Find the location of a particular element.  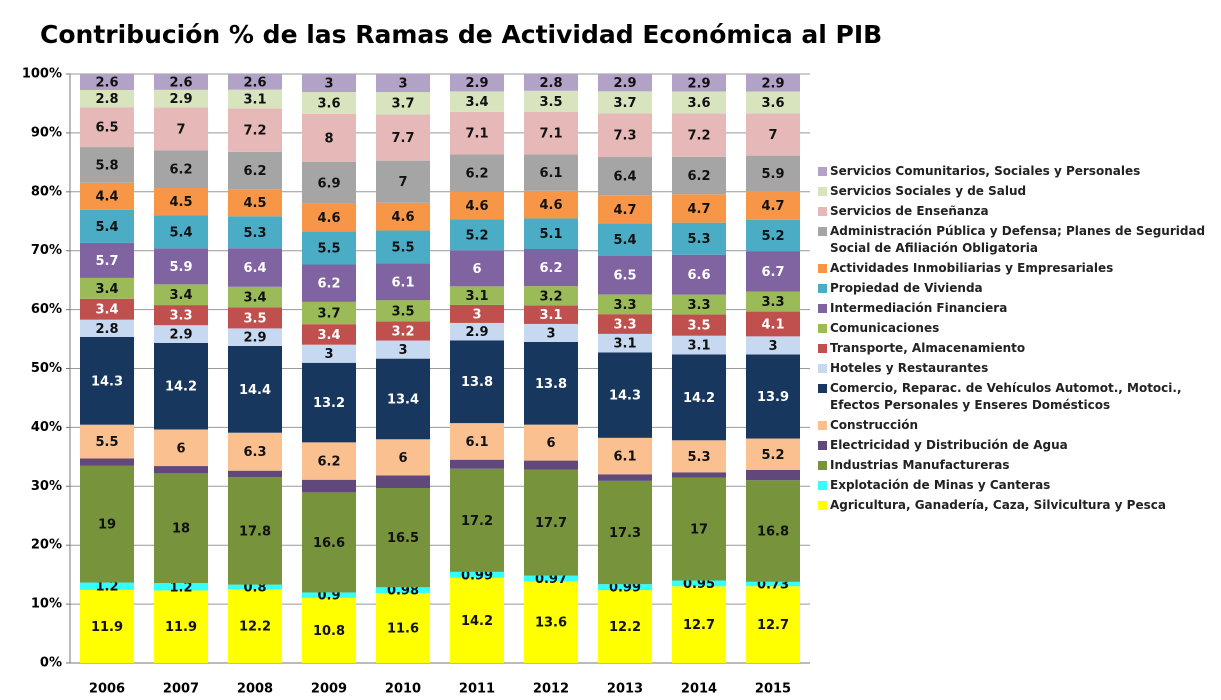

data-label: 13.9 is located at coordinates (773, 397).